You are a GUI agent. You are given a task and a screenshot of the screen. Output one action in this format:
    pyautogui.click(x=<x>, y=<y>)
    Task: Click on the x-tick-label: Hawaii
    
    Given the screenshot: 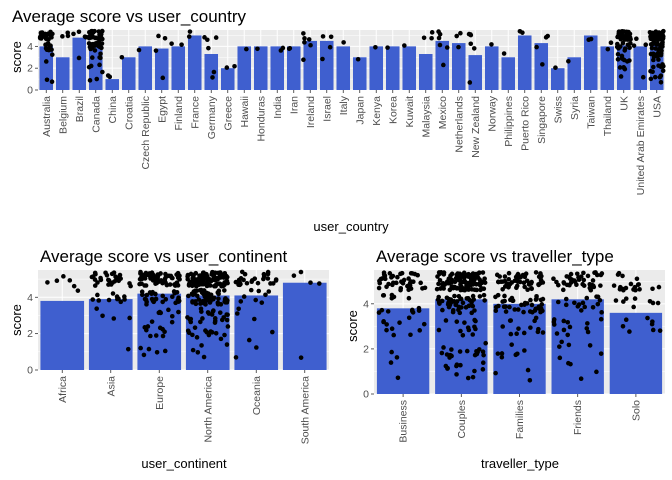 What is the action you would take?
    pyautogui.click(x=245, y=112)
    